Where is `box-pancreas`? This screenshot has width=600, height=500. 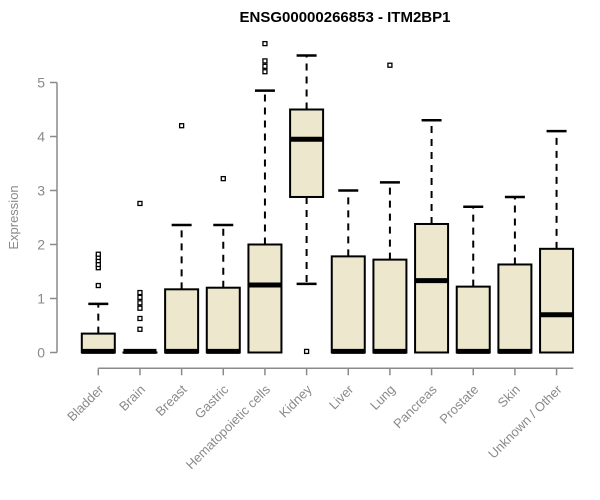
box-pancreas is located at coordinates (432, 236).